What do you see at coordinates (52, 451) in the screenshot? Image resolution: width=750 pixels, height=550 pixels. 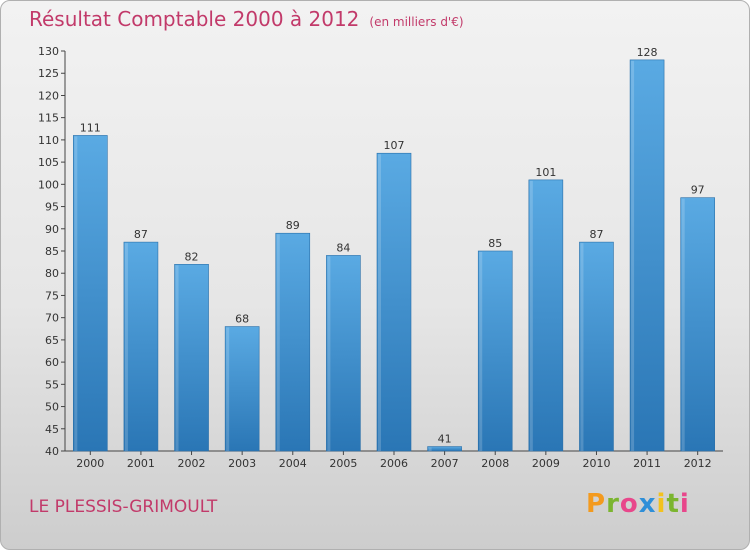 I see `y-tick-label: 40` at bounding box center [52, 451].